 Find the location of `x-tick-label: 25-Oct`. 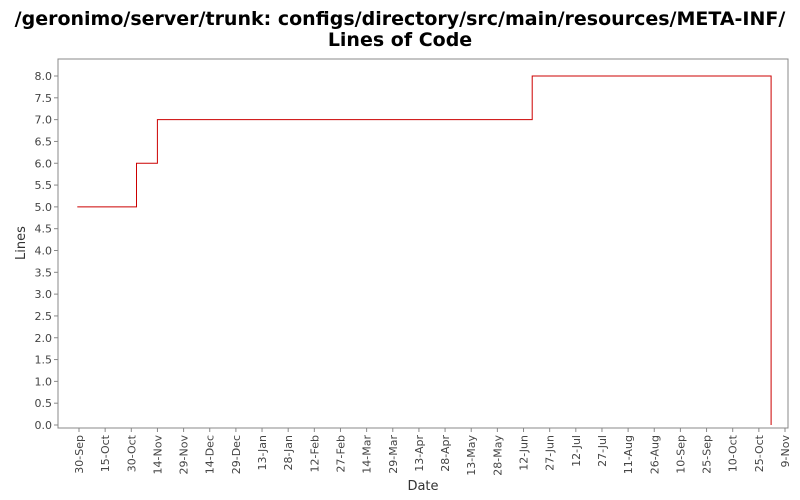

x-tick-label: 25-Oct is located at coordinates (759, 453).